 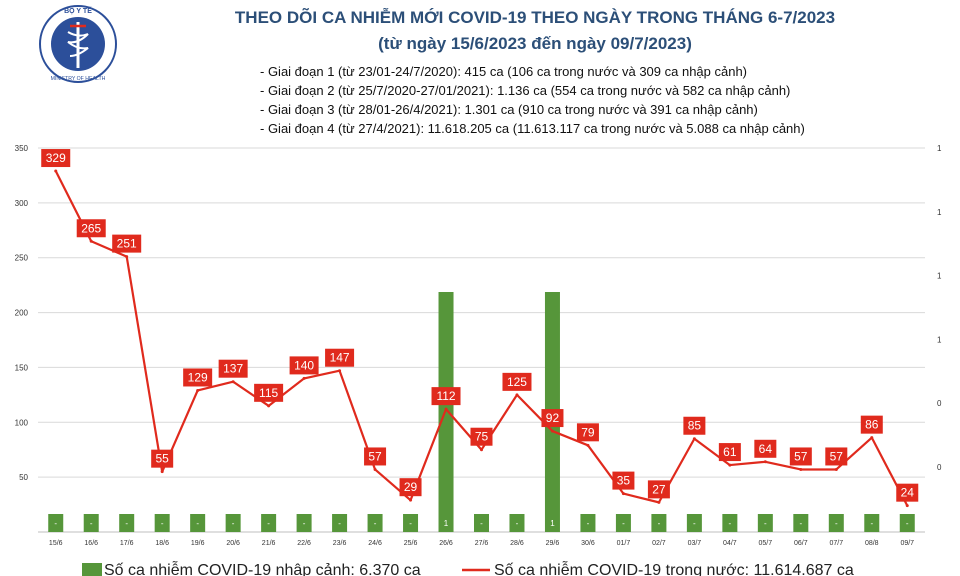 I want to click on x-category-label: 02/7, so click(x=659, y=543).